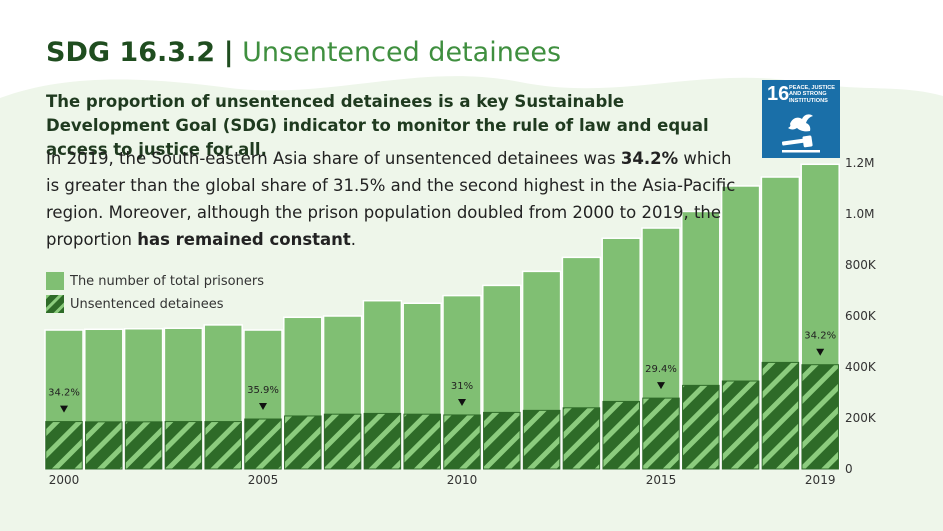  Describe the element at coordinates (462, 386) in the screenshot. I see `annotation-label-2010: 31%` at that location.